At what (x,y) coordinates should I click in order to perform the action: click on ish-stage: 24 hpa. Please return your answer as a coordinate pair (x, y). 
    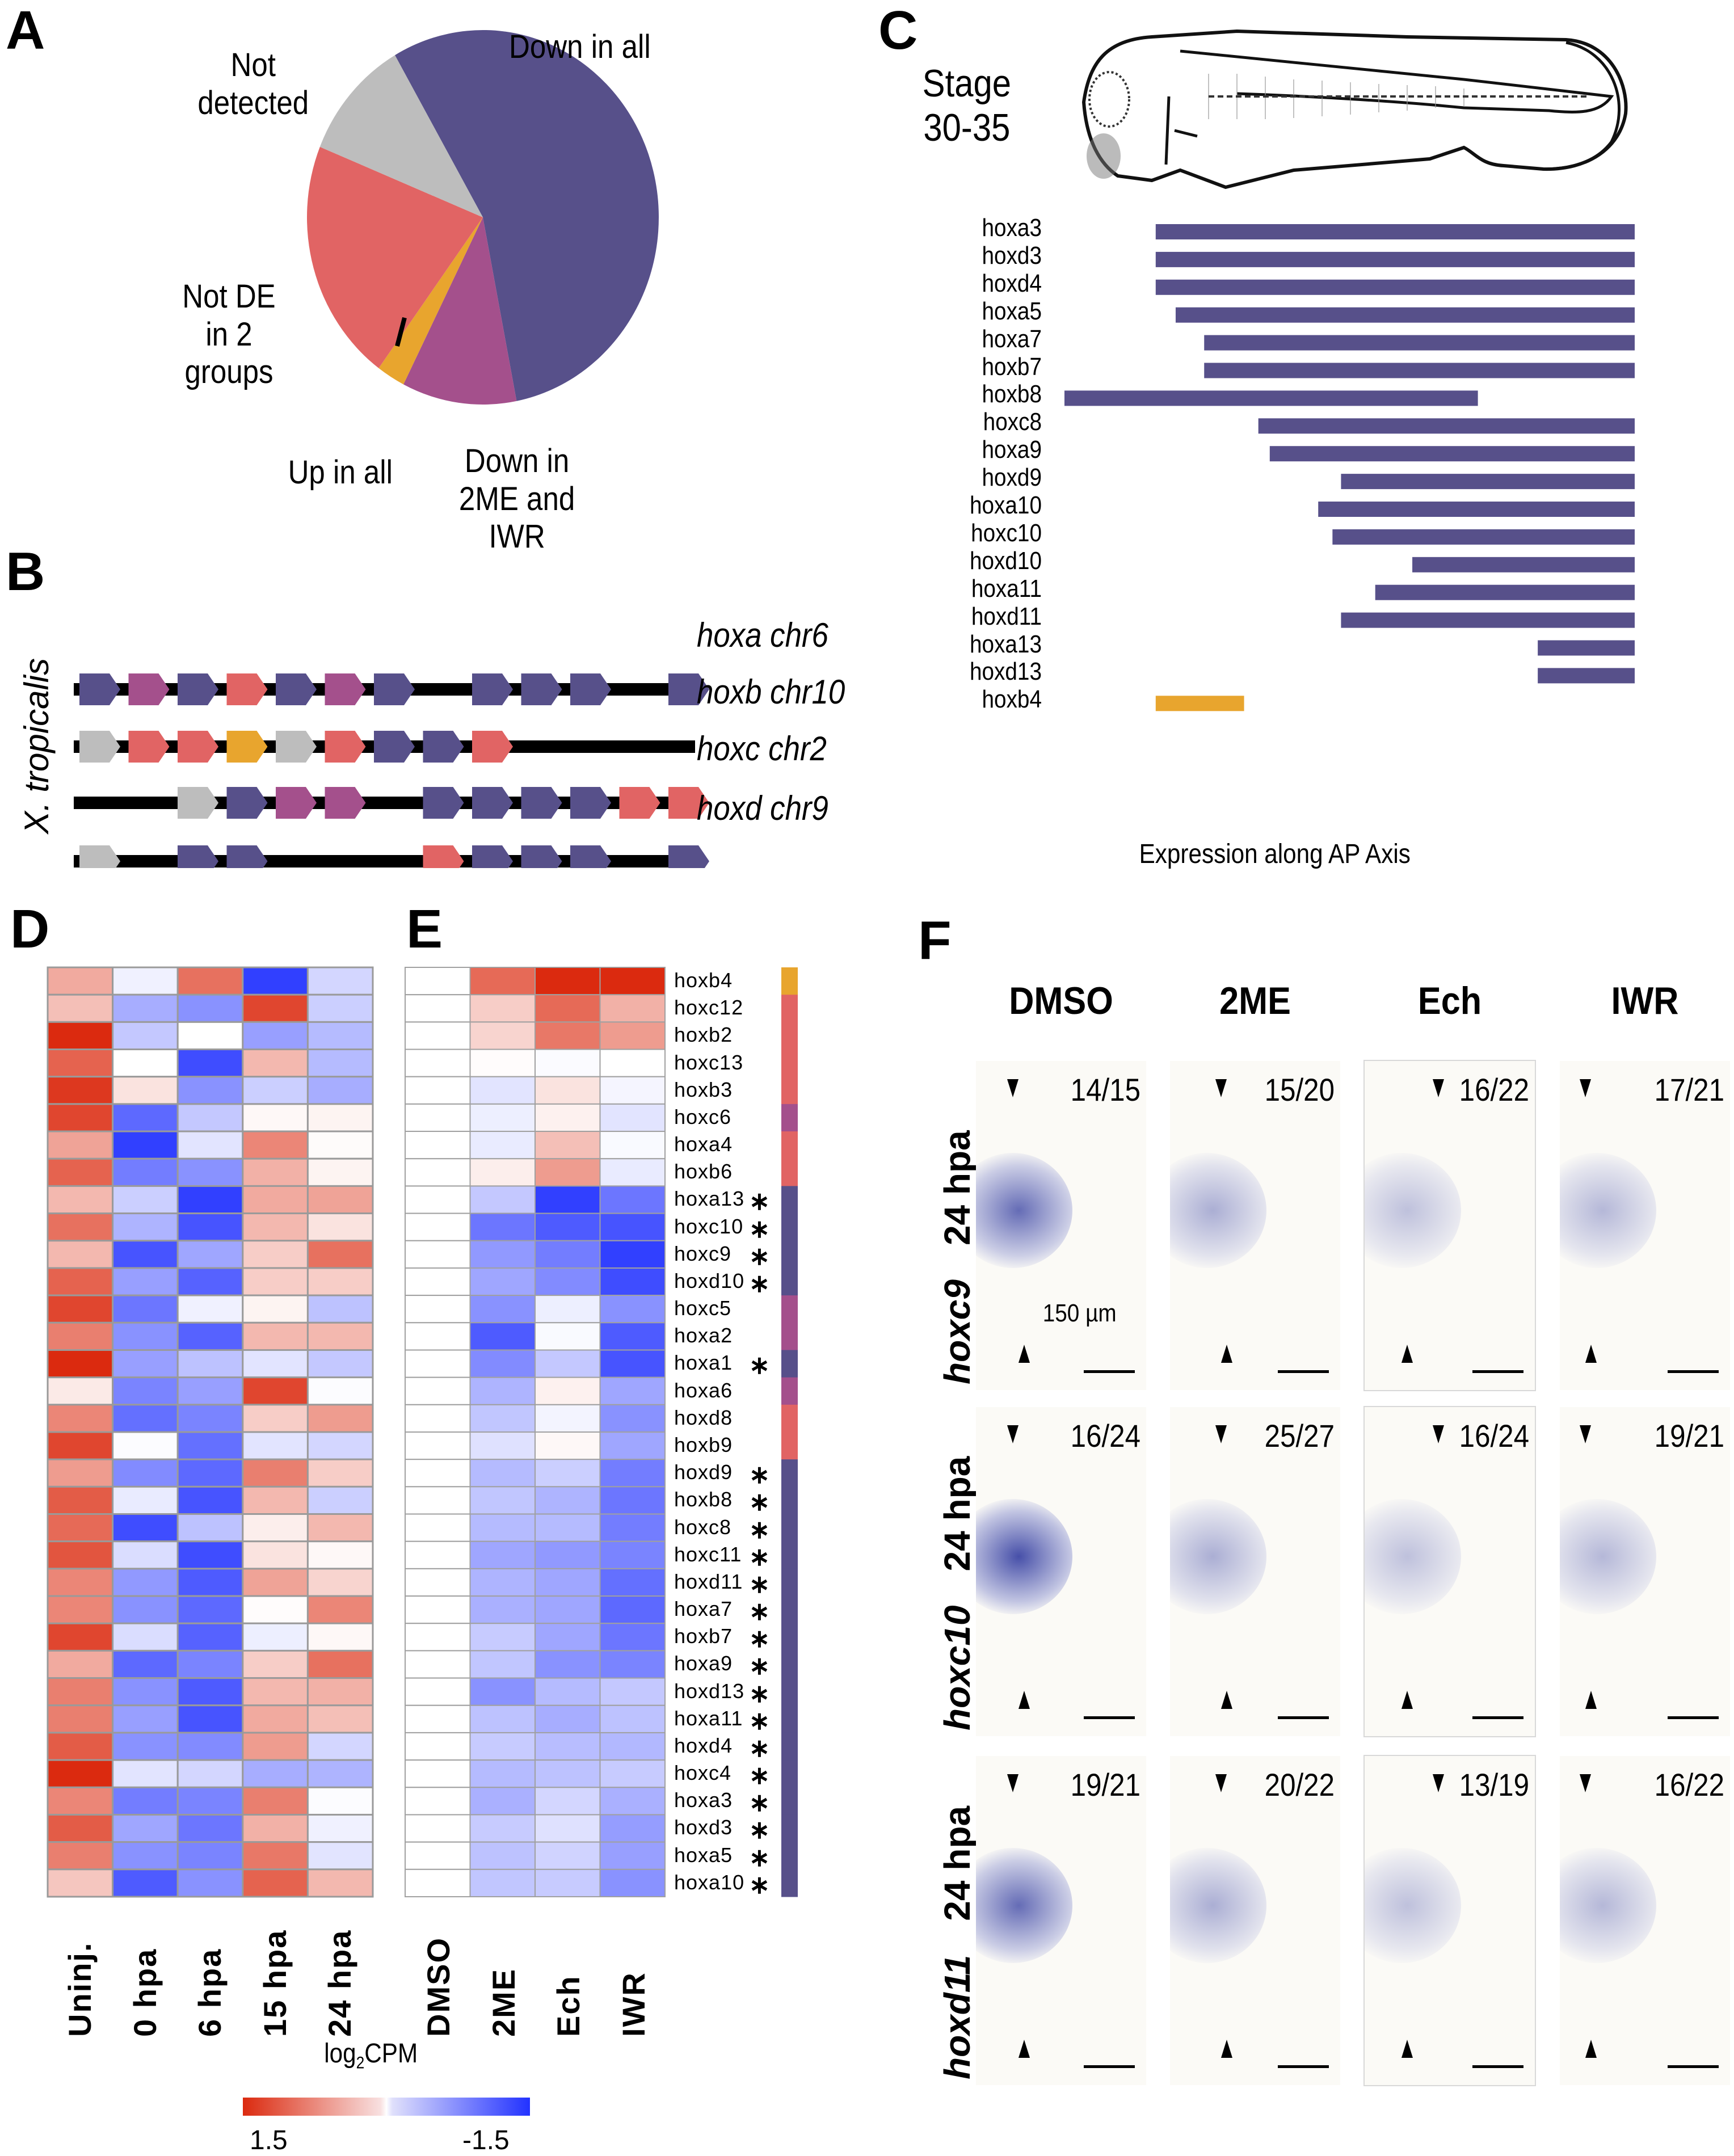
    Looking at the image, I should click on (958, 1863).